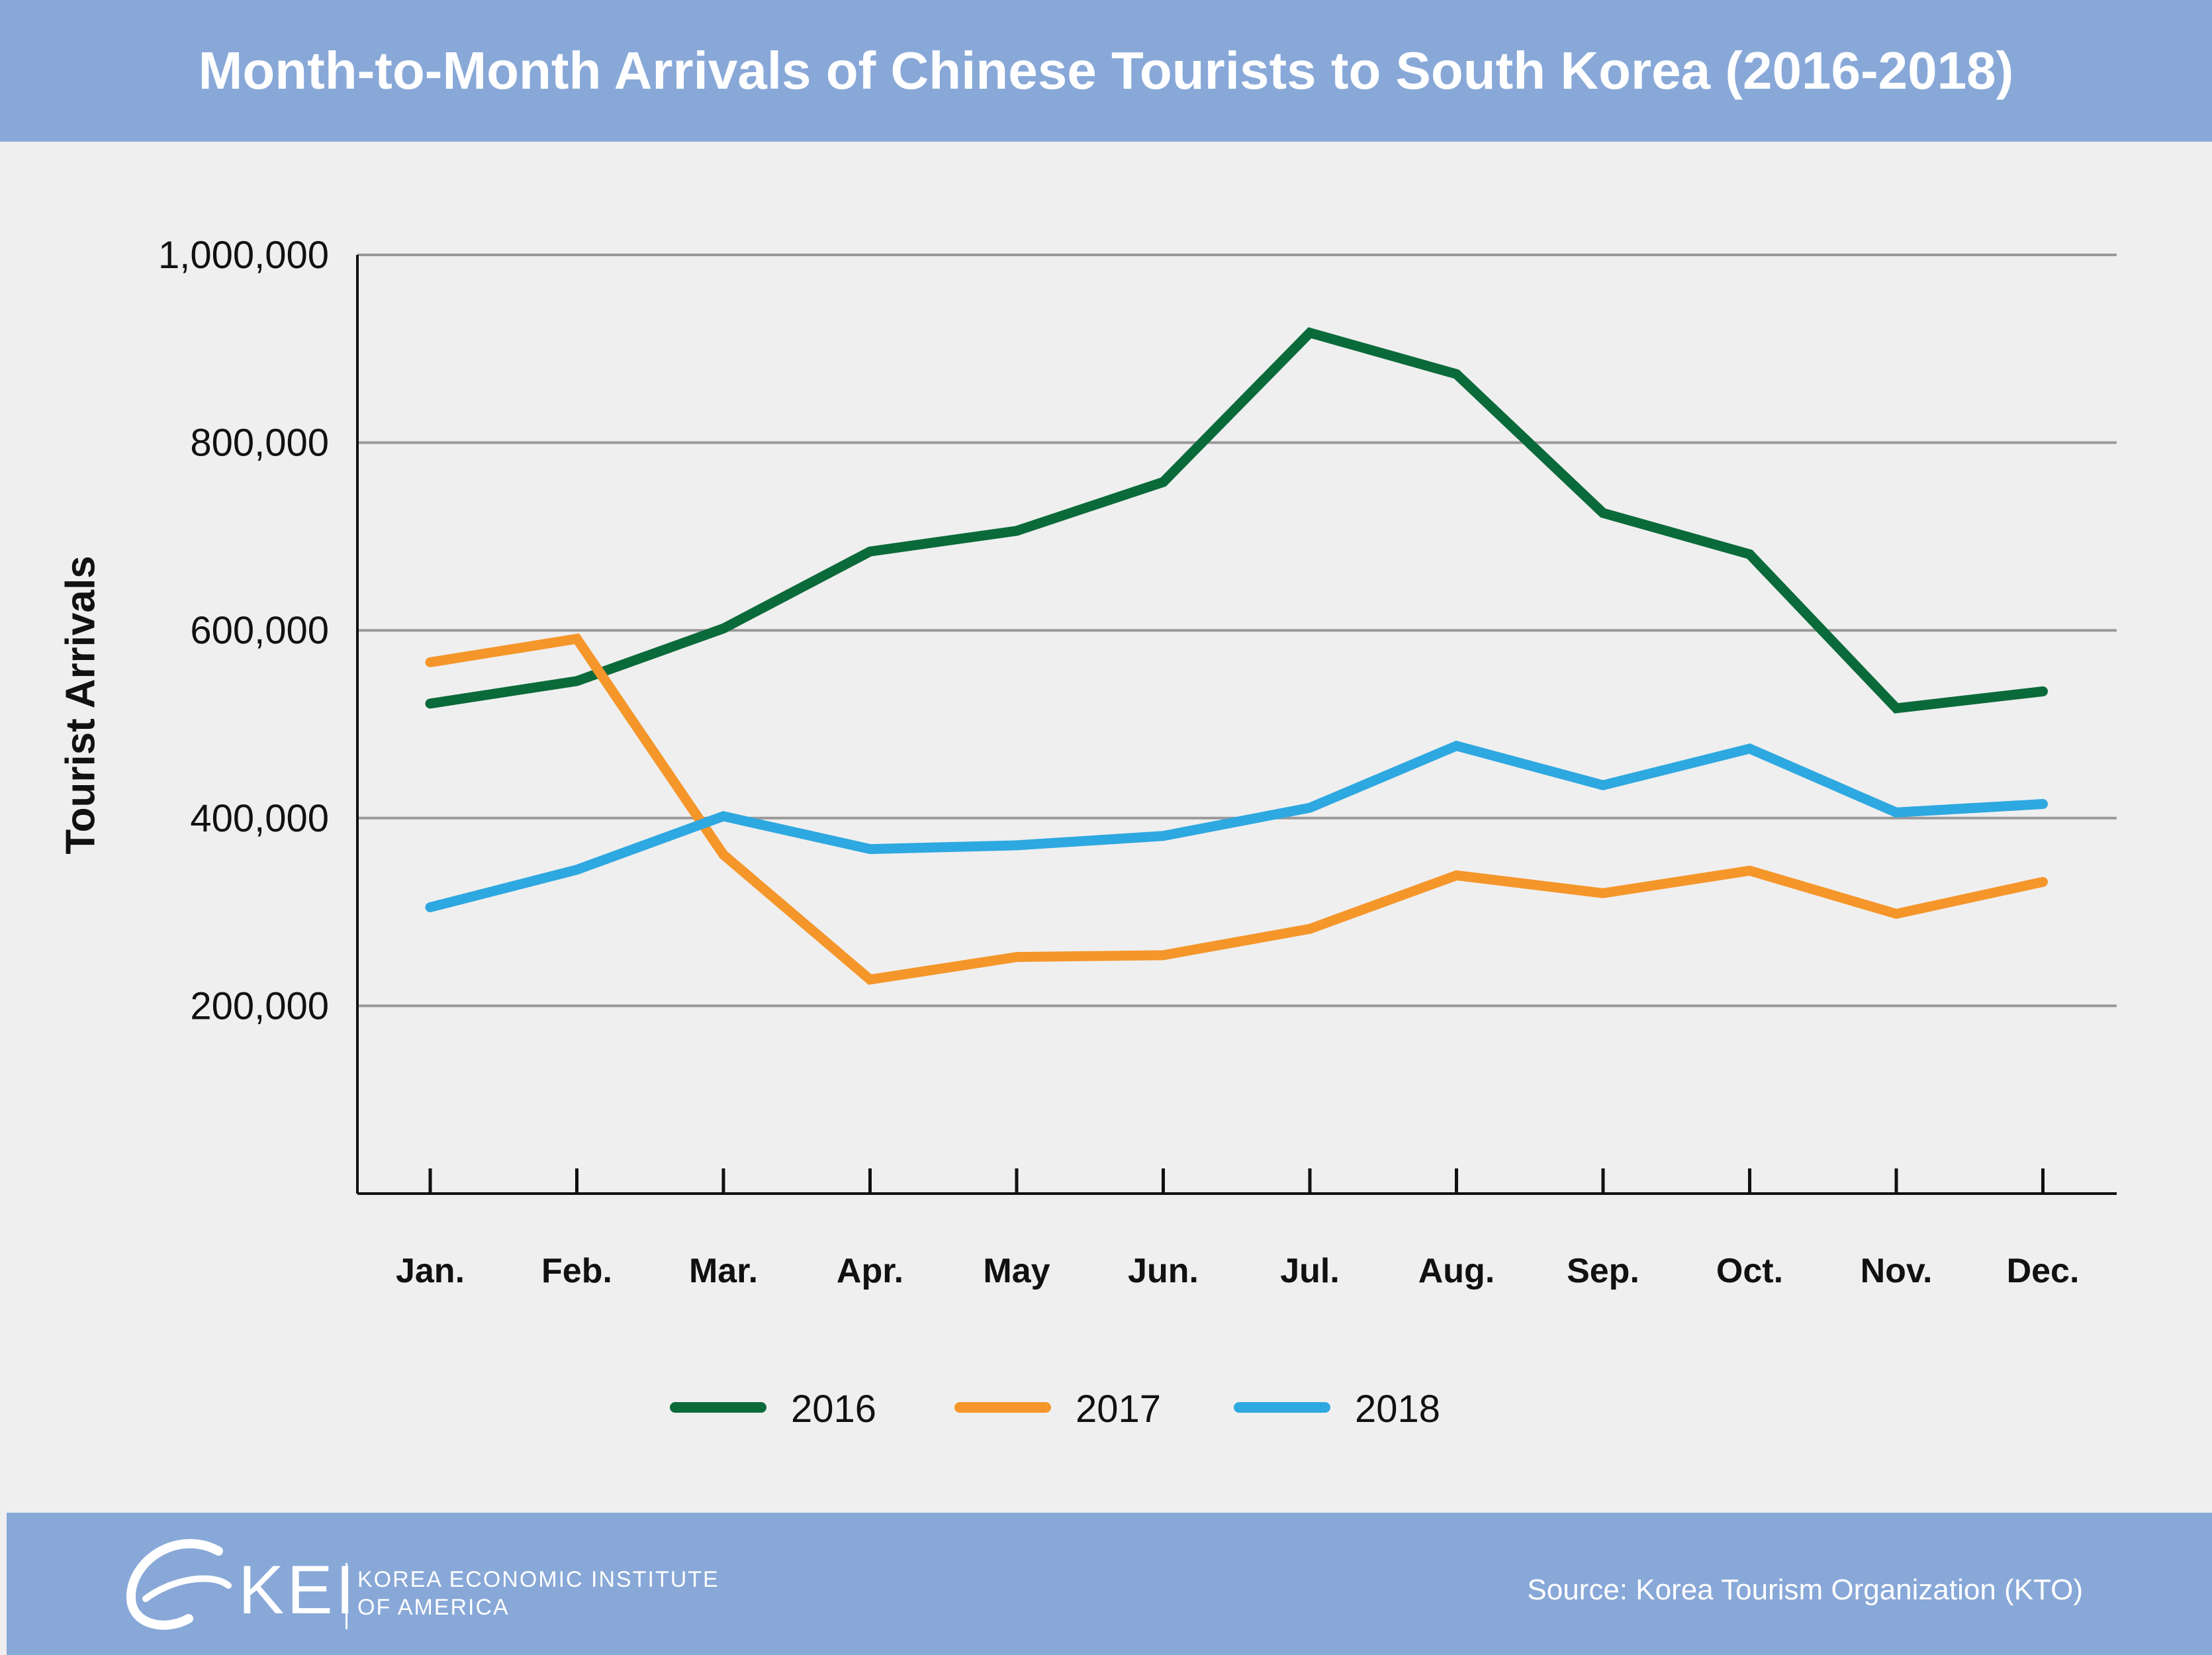 This screenshot has height=1655, width=2212. I want to click on x-tick-label: Nov., so click(1897, 1271).